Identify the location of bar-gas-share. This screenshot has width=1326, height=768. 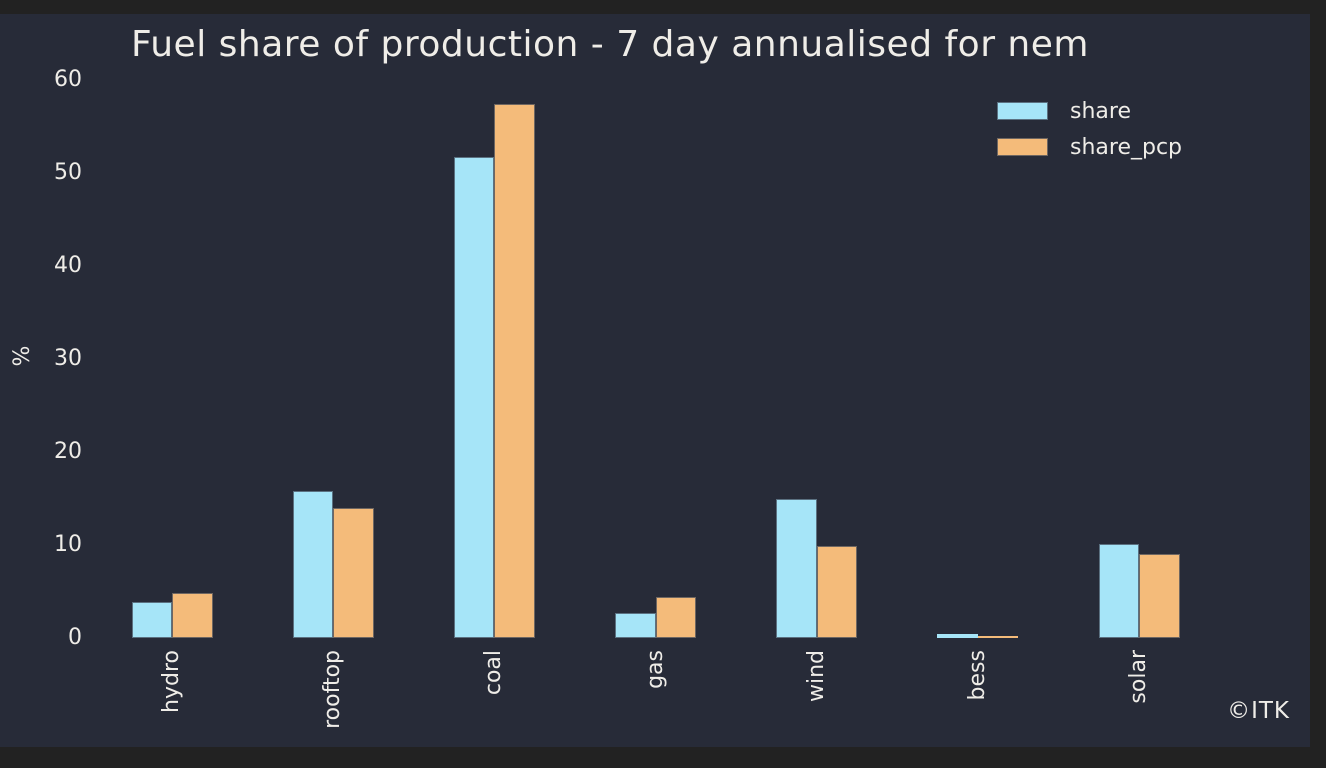
(635, 625).